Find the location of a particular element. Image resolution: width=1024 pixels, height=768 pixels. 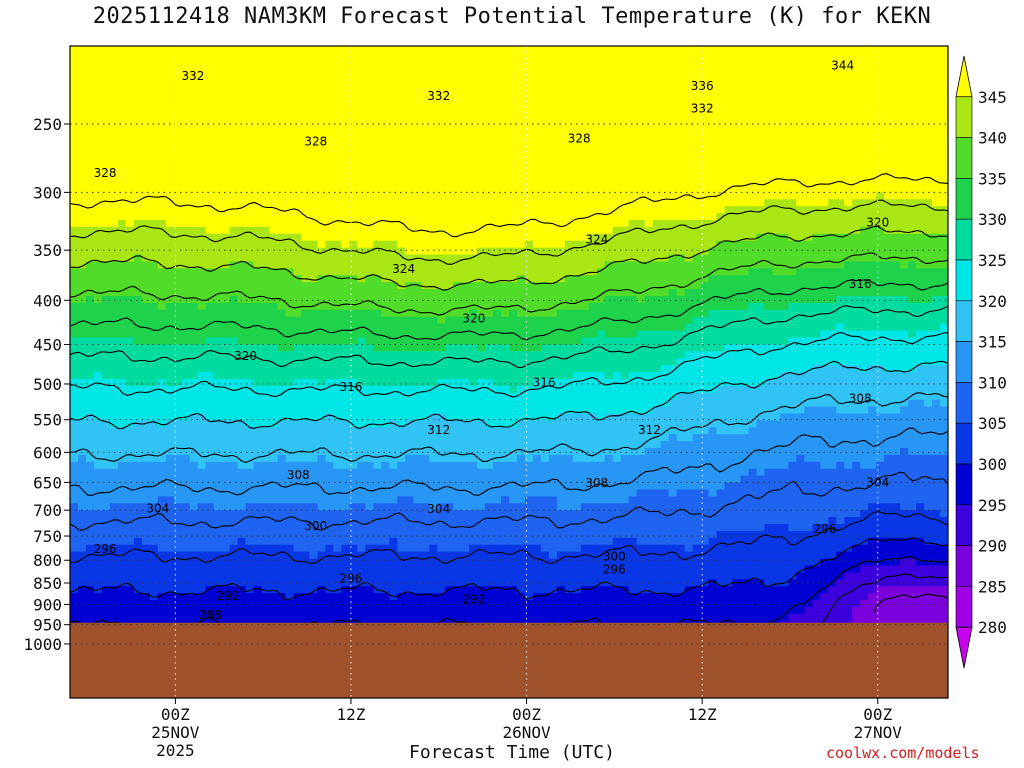

colorbar-label: 340 is located at coordinates (992, 138).